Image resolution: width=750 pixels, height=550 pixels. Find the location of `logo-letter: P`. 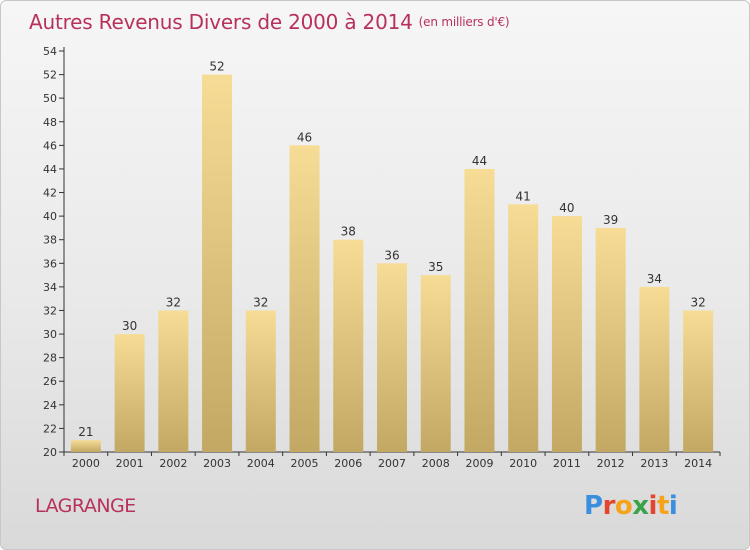

logo-letter: P is located at coordinates (593, 506).